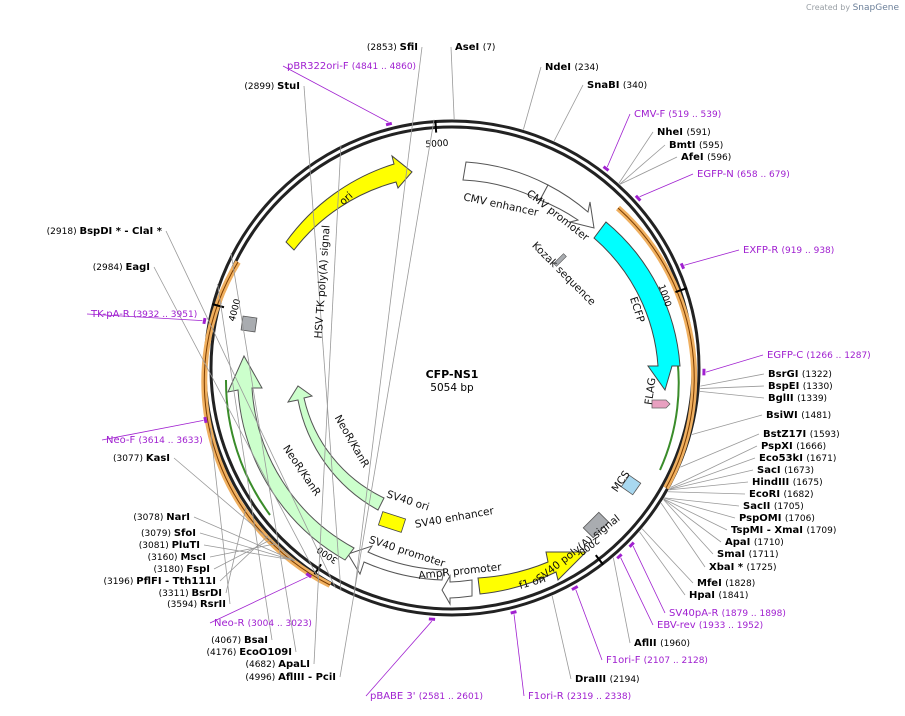 The height and width of the screenshot is (716, 905). Describe the element at coordinates (351, 66) in the screenshot. I see `primer-label: pBR322ori-F (4841 .. 4860)` at that location.